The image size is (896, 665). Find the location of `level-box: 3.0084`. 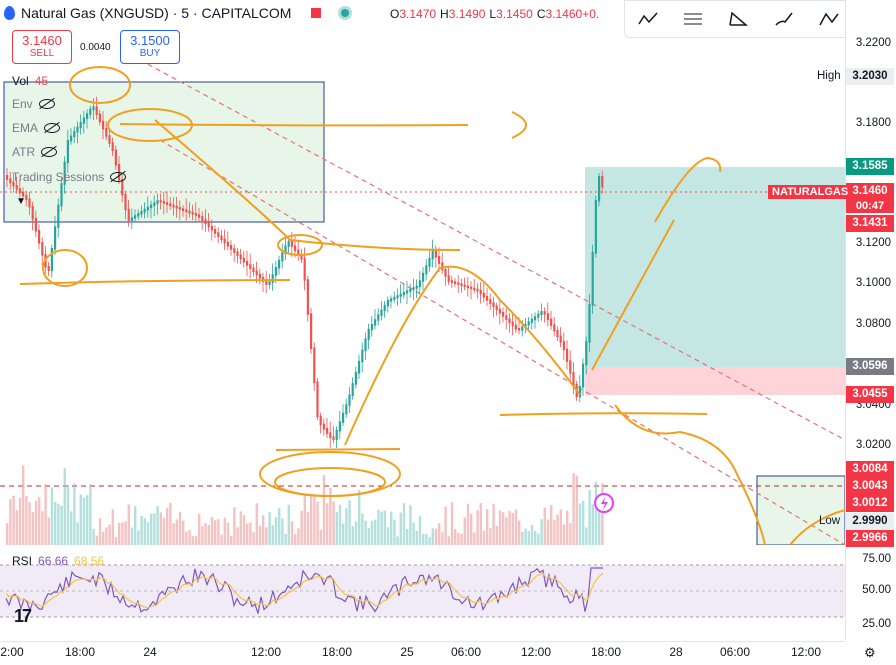

level-box: 3.0084 is located at coordinates (870, 469).